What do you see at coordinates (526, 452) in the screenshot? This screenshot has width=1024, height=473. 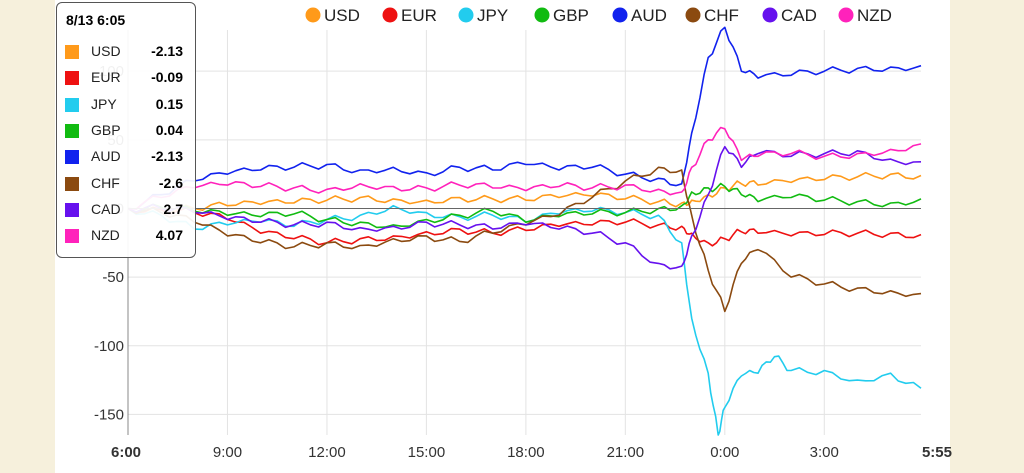 I see `x-tick-label: 18:00` at bounding box center [526, 452].